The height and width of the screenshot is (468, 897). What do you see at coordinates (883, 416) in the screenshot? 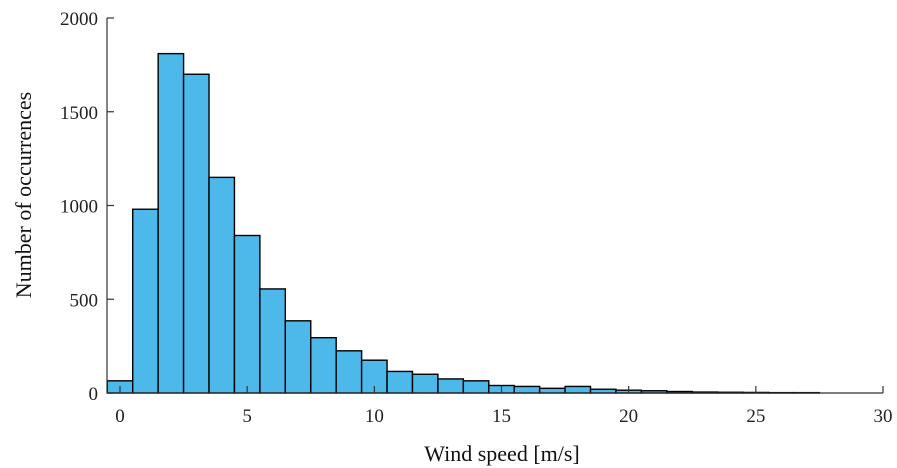
I see `x-tick-label: 30` at bounding box center [883, 416].